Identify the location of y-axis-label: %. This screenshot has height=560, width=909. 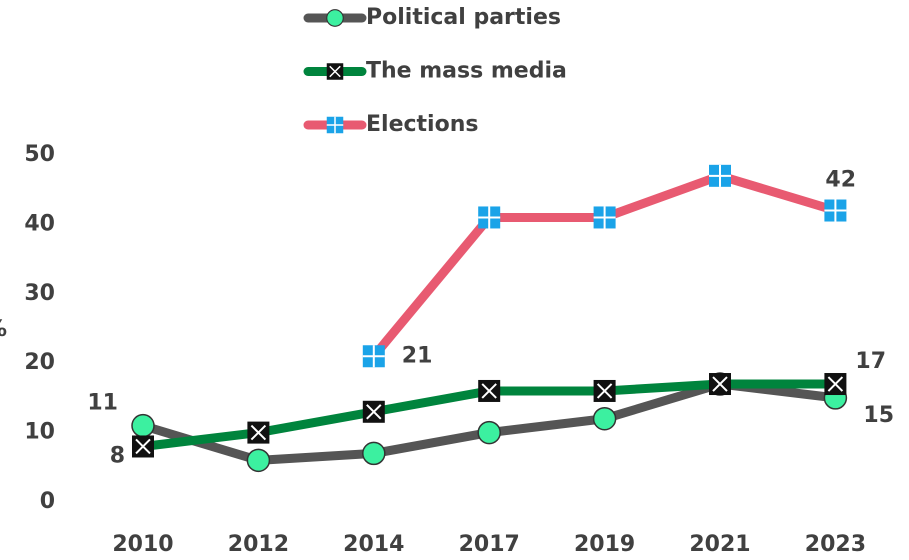
(3, 329).